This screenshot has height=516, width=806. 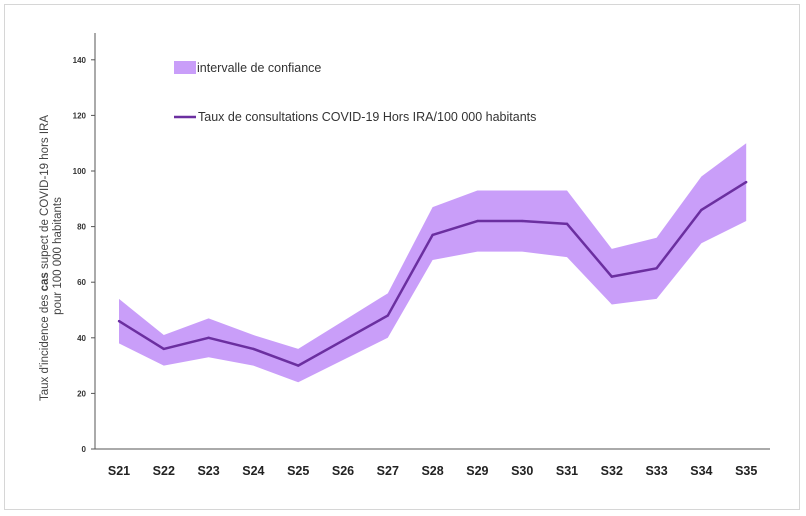 I want to click on x-tick-label: S23, so click(x=208, y=471).